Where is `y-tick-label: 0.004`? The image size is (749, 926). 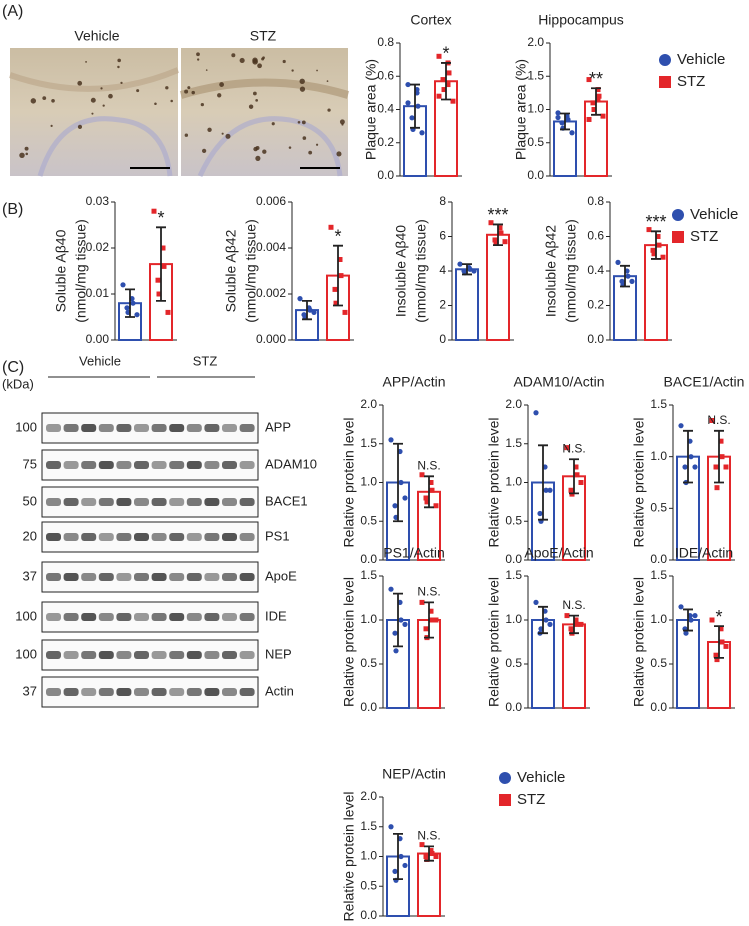
y-tick-label: 0.004 is located at coordinates (271, 247).